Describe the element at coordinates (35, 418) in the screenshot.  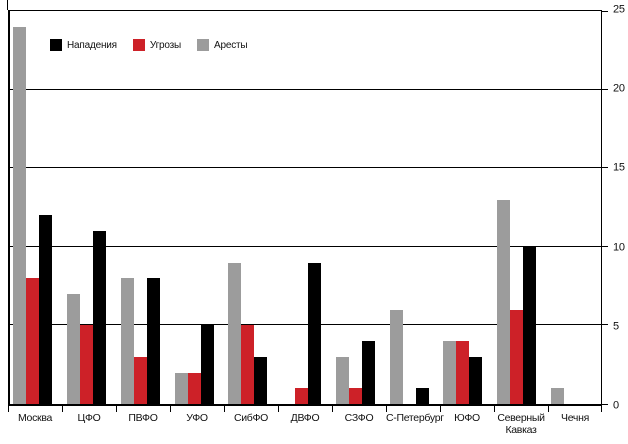
I see `x-axis-label: Москва` at that location.